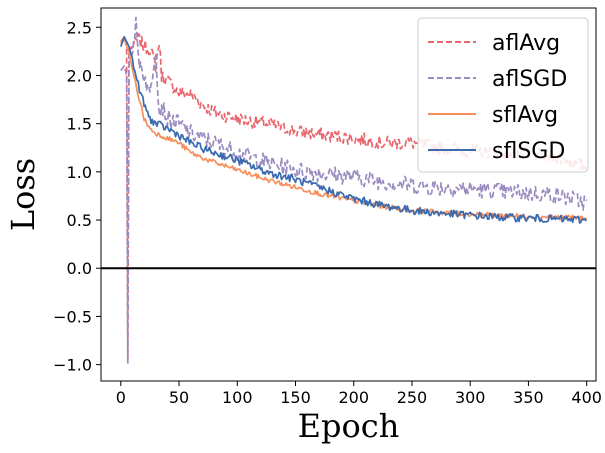 This screenshot has height=453, width=605. Describe the element at coordinates (529, 79) in the screenshot. I see `legend-label-aflSGD: aflSGD` at that location.